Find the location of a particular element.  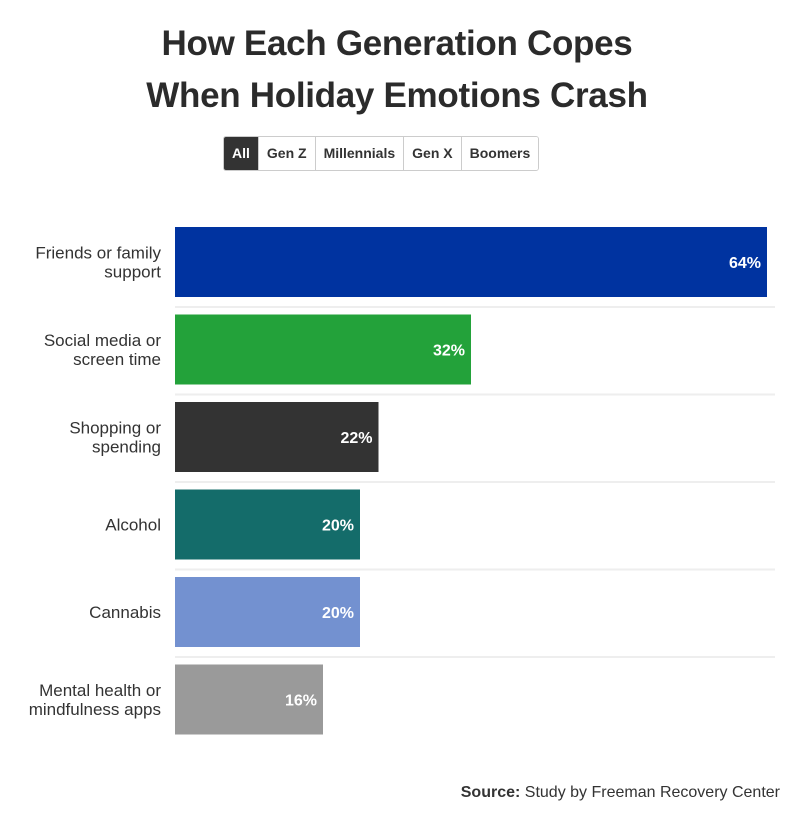

title-line-1: How Each Generation Copes is located at coordinates (397, 43).